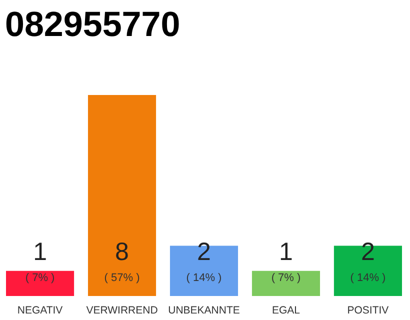 This screenshot has width=410, height=320. Describe the element at coordinates (122, 310) in the screenshot. I see `x-tick-label: VERWIRREND` at that location.